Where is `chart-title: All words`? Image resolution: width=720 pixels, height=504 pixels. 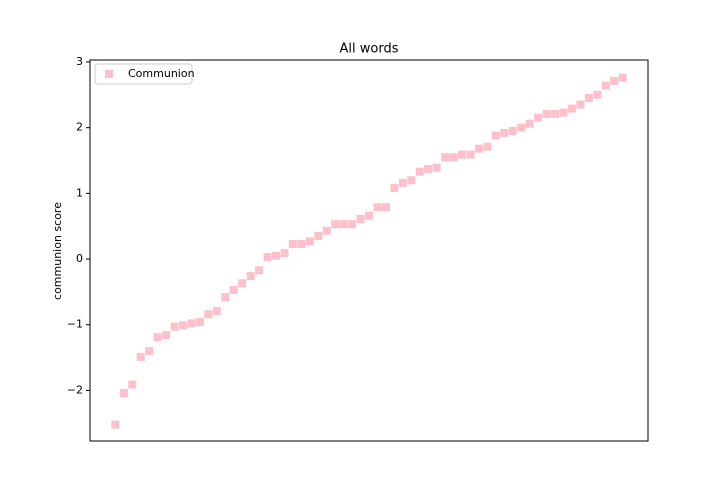 chart-title: All words is located at coordinates (369, 49).